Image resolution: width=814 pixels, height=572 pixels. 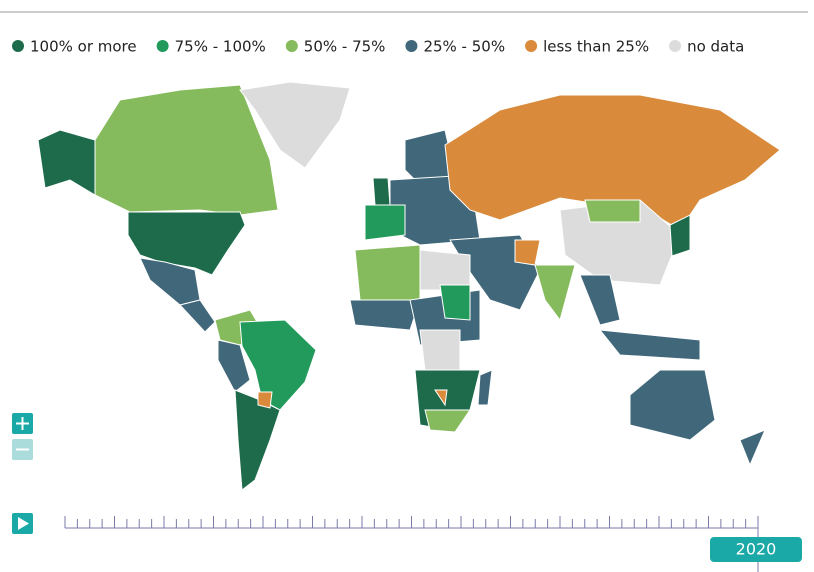 I want to click on legend-item: 75% - 100%, so click(x=211, y=47).